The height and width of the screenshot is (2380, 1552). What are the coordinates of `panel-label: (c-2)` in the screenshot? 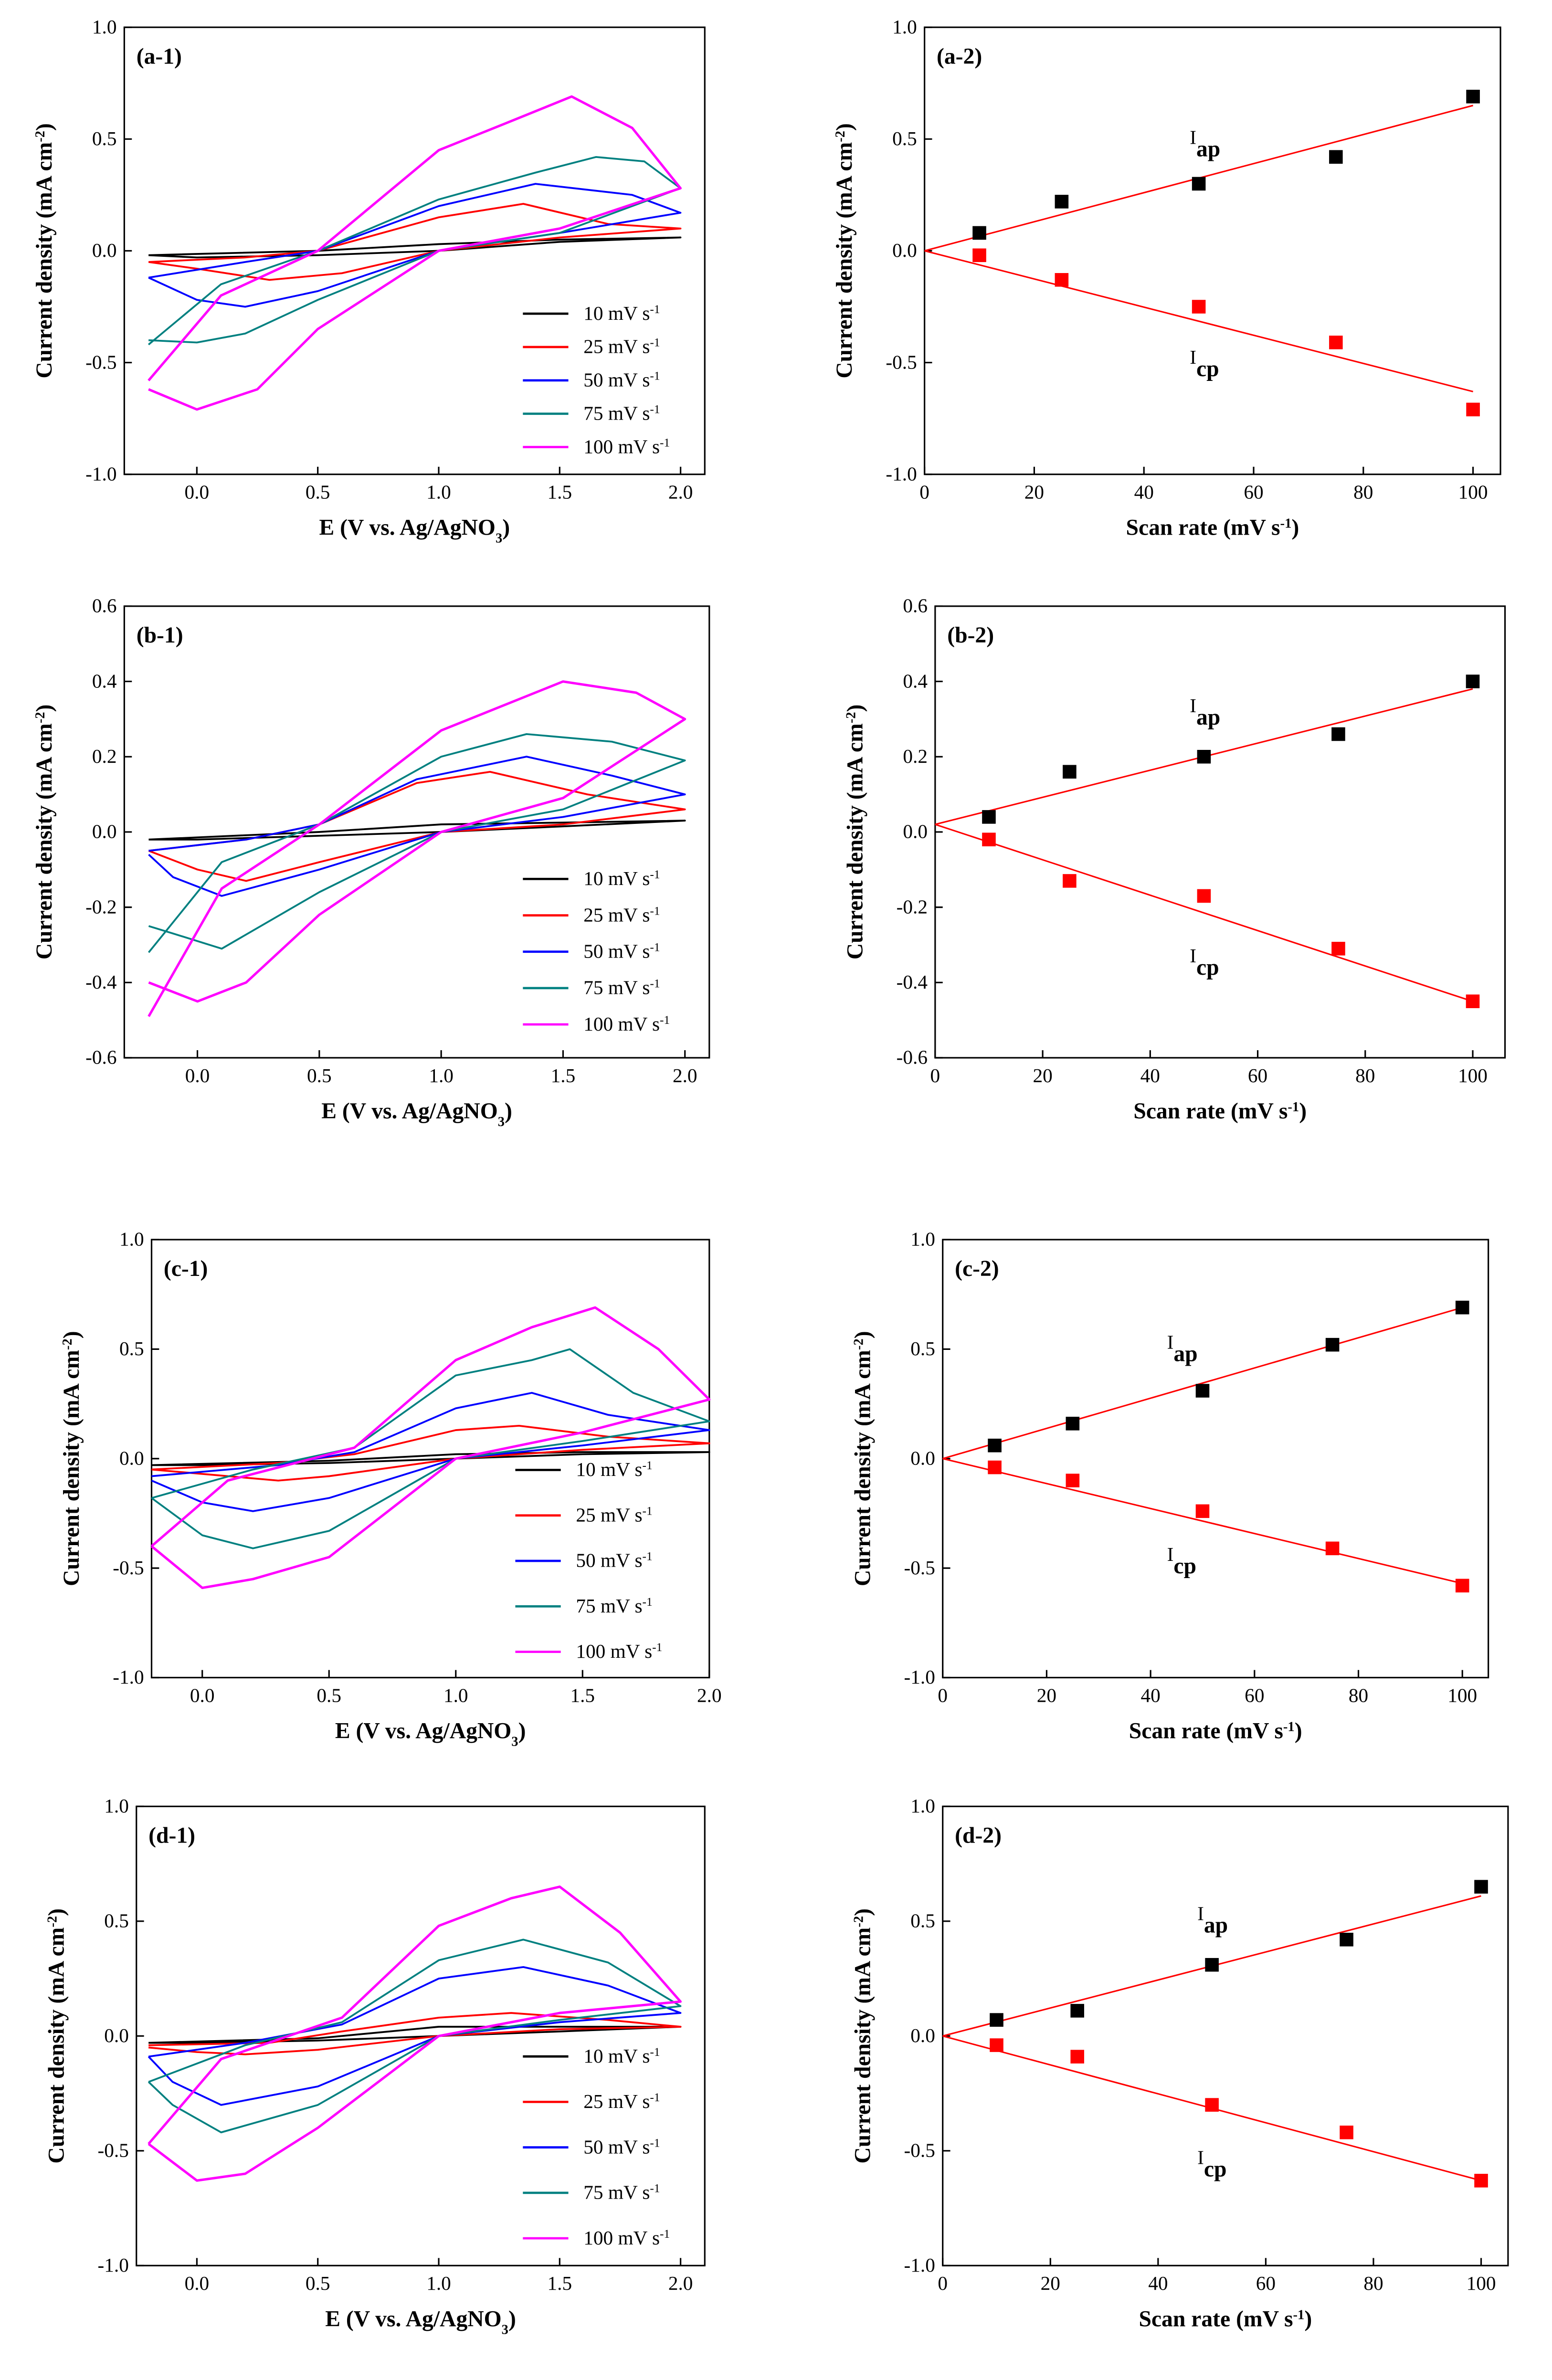 It's located at (977, 1268).